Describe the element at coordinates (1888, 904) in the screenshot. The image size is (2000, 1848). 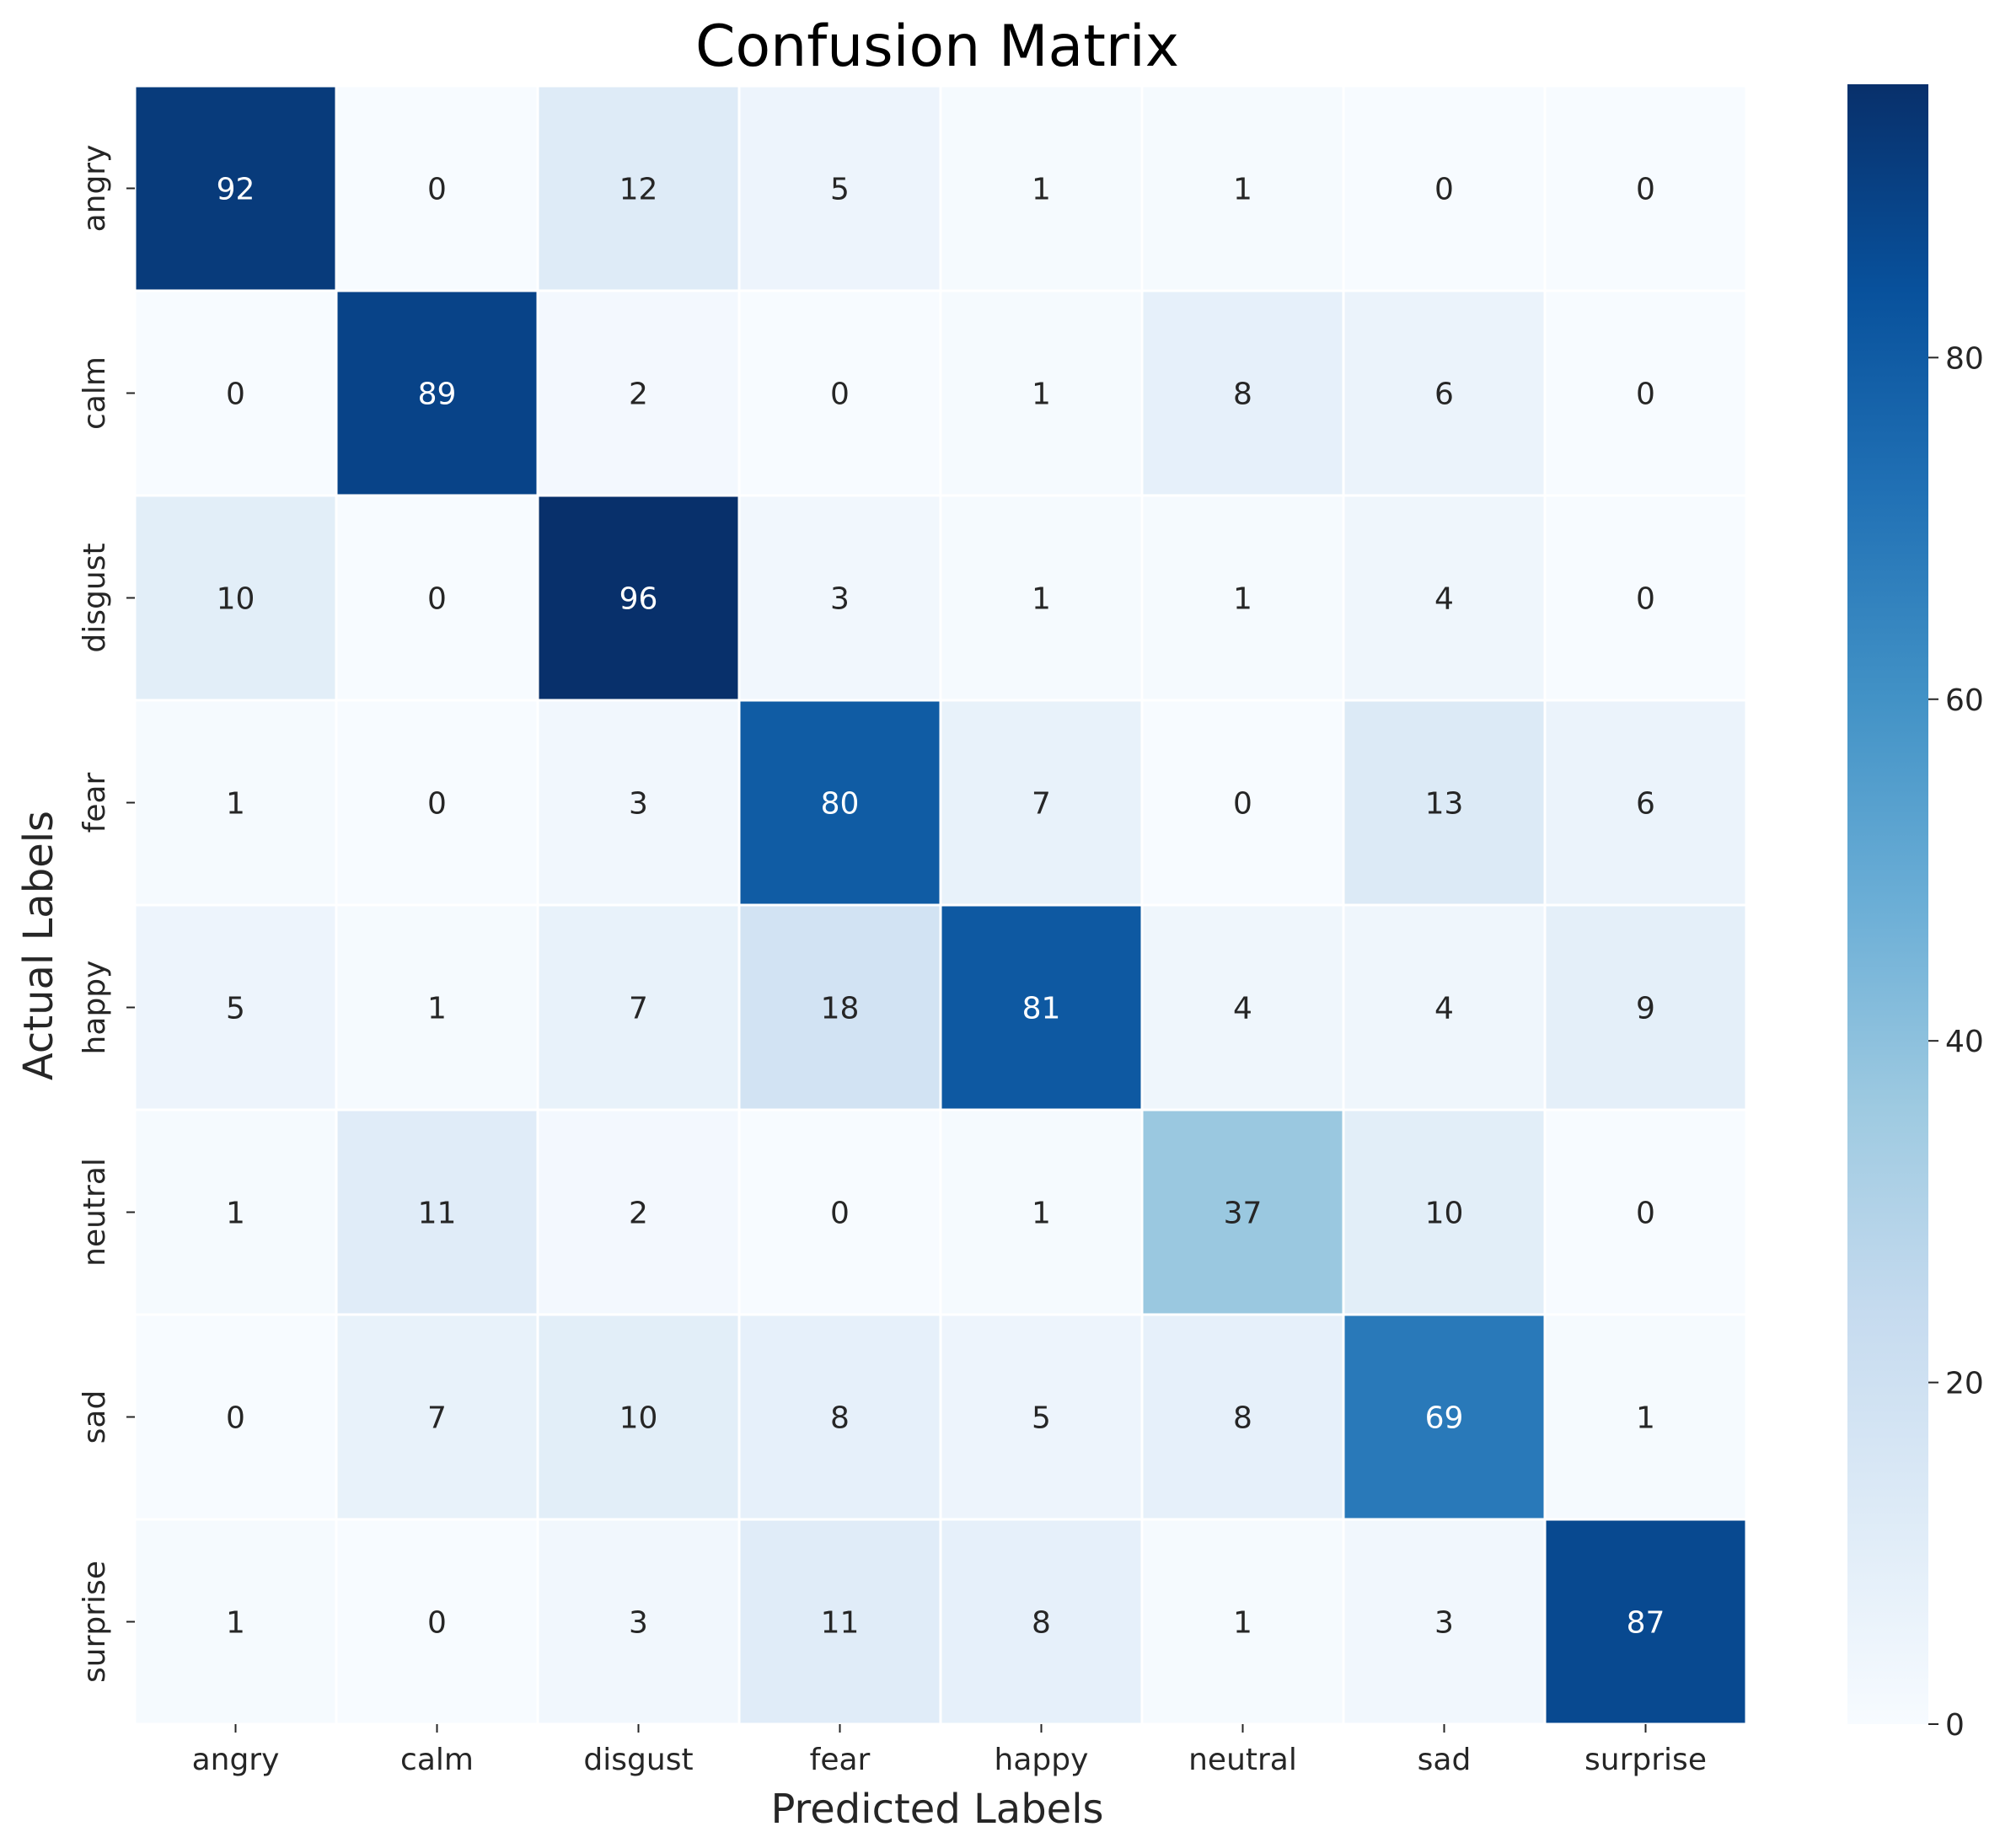
I see `colorbar` at that location.